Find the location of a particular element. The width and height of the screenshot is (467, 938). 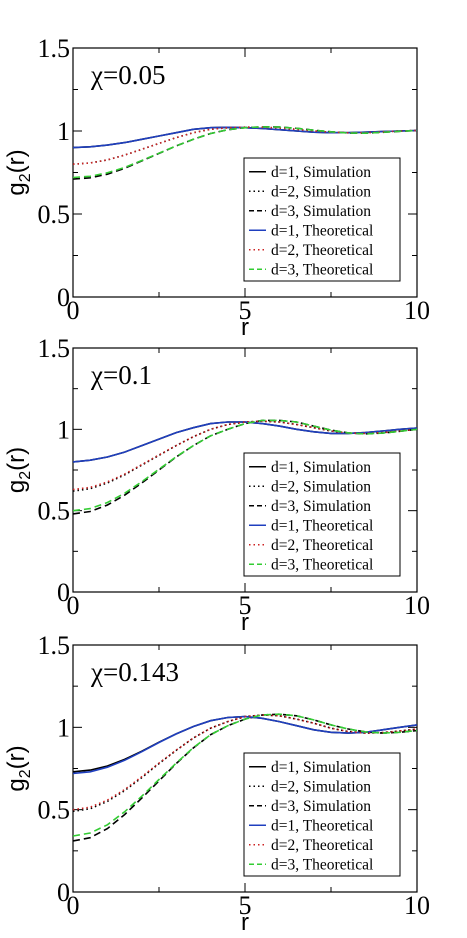

chi-annotation: χ=0.1 is located at coordinates (121, 375).